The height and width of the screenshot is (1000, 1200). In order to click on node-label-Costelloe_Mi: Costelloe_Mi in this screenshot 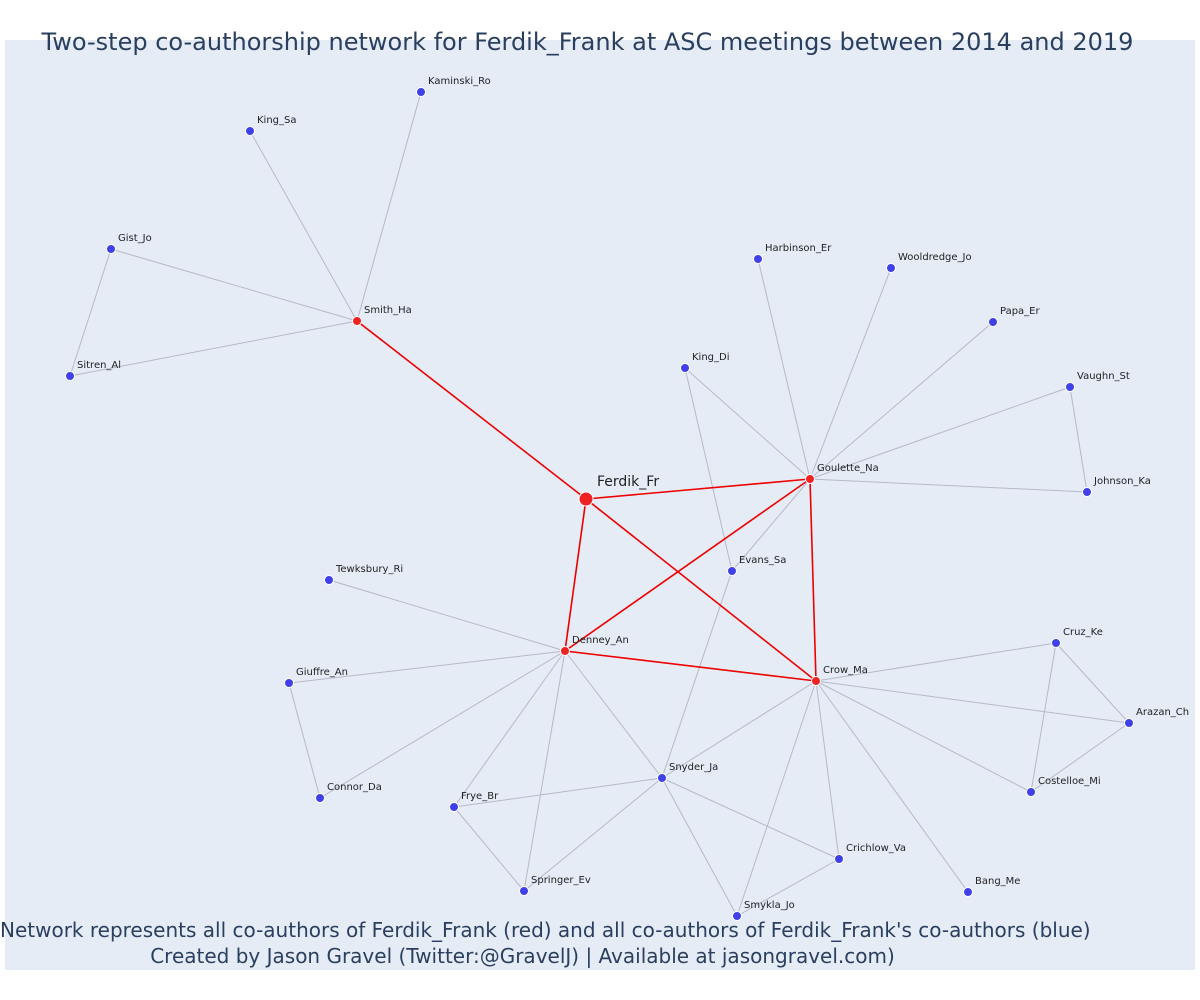, I will do `click(1069, 781)`.